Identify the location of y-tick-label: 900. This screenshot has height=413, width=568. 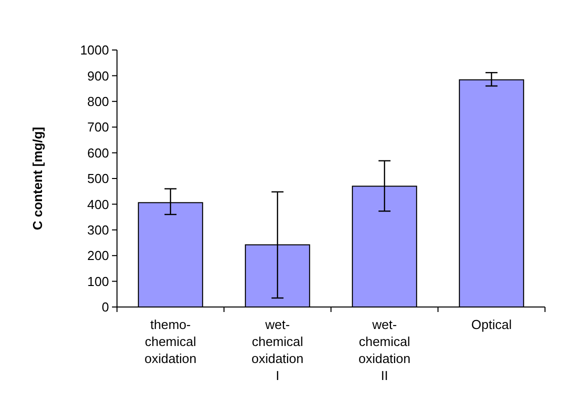
(98, 76).